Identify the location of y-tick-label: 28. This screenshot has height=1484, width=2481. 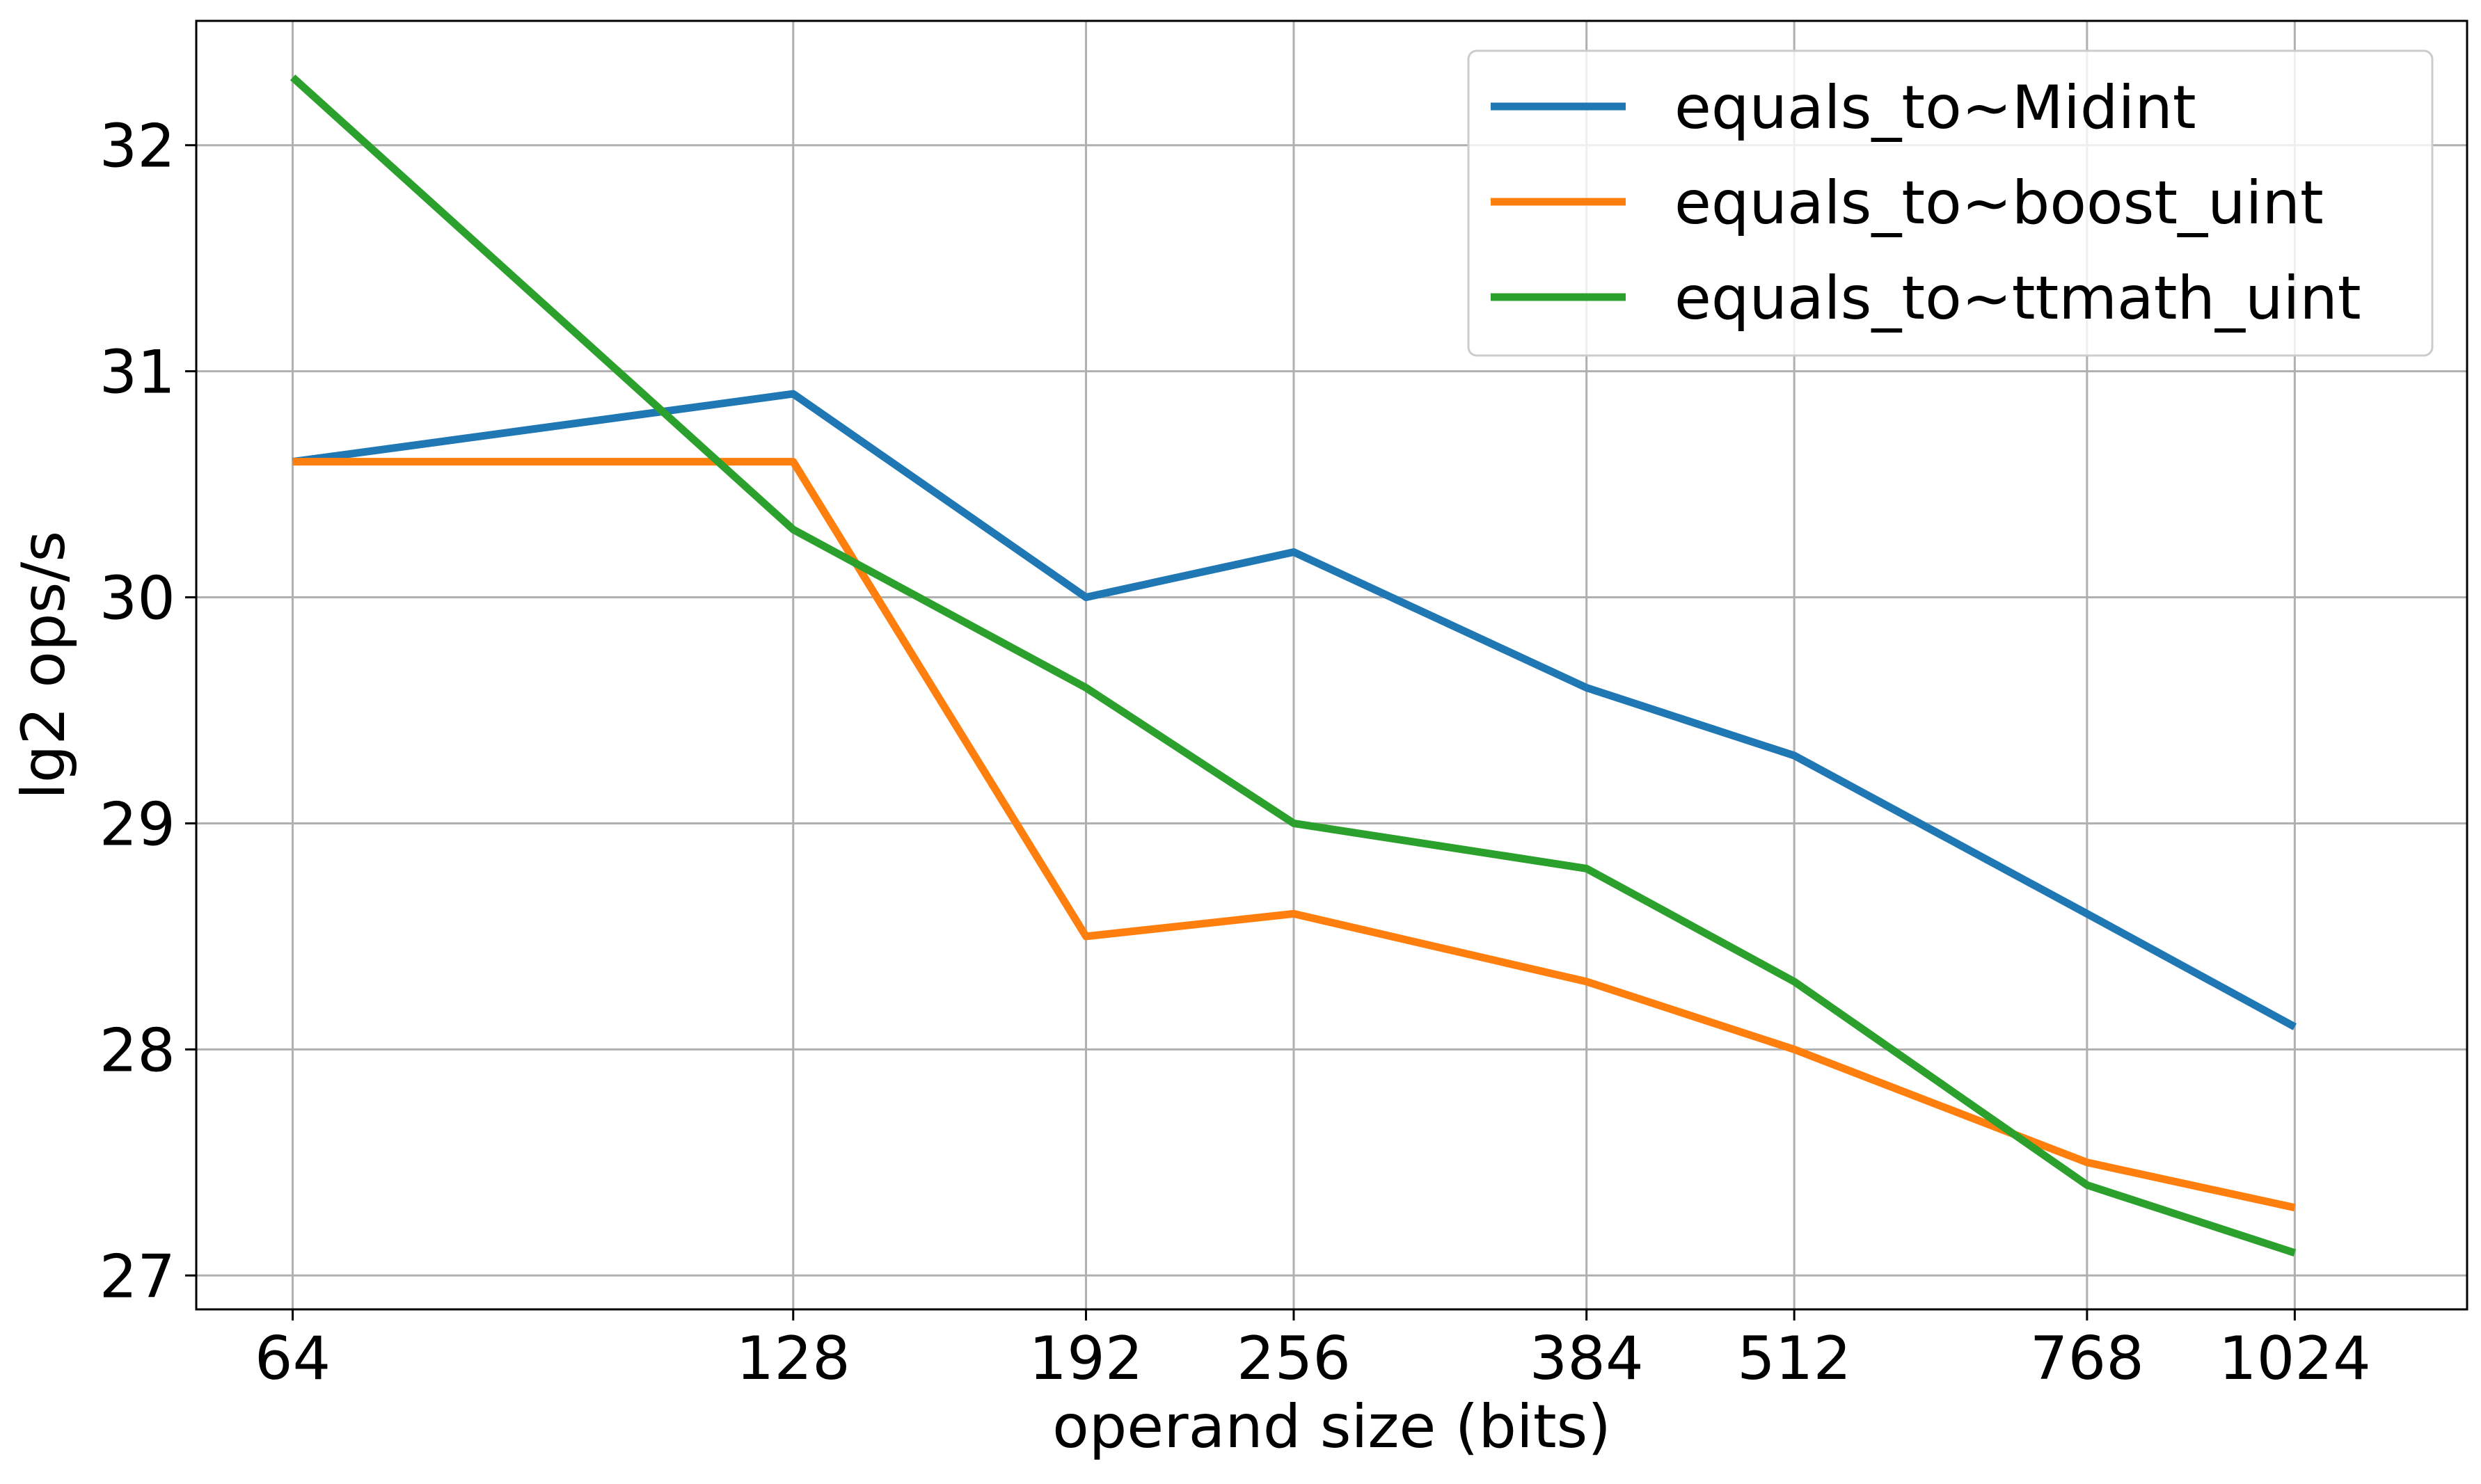
(137, 1051).